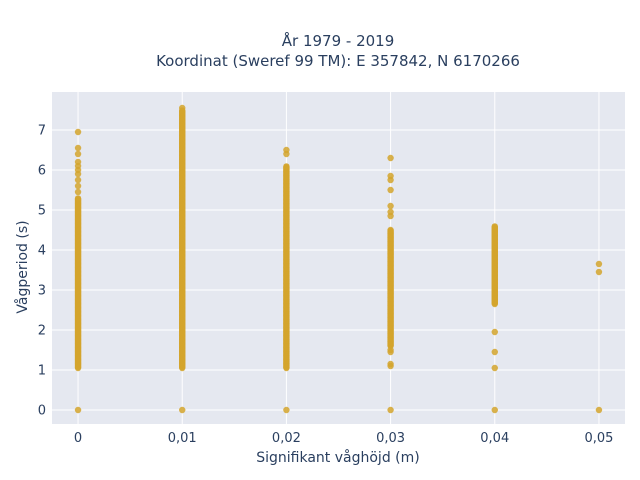  Describe the element at coordinates (390, 438) in the screenshot. I see `x-tick-label: 0,03` at that location.